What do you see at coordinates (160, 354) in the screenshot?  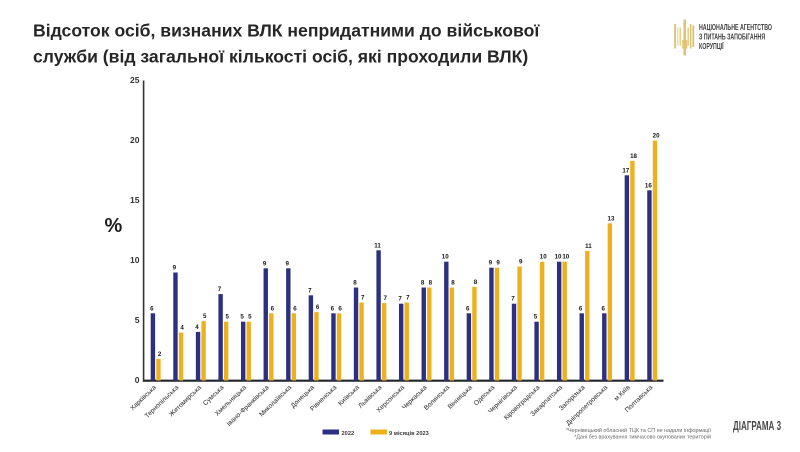 I see `svg-text: 2` at bounding box center [160, 354].